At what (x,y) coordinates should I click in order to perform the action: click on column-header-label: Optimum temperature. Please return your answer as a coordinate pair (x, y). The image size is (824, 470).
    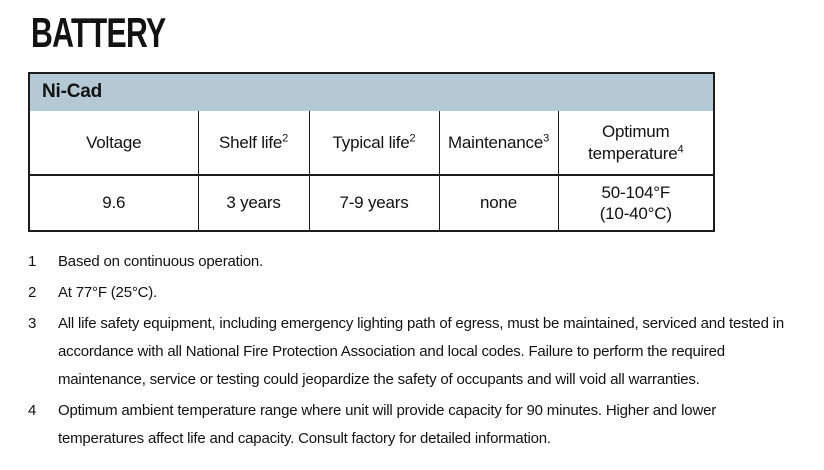
    Looking at the image, I should click on (633, 142).